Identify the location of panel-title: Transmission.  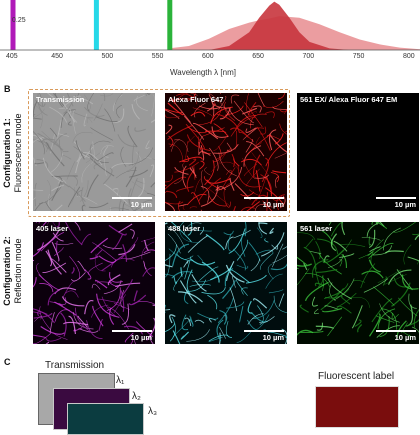
(60, 99).